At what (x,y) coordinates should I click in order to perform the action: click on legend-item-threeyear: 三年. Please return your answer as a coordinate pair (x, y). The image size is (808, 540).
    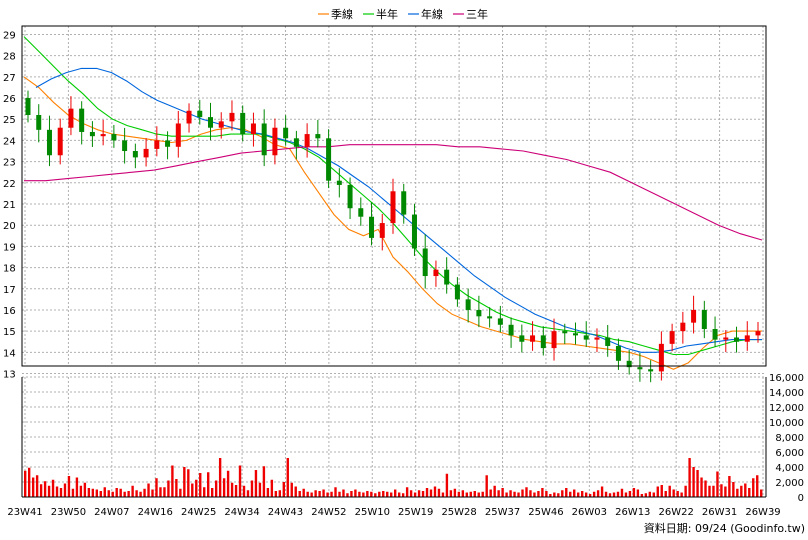
    Looking at the image, I should click on (470, 14).